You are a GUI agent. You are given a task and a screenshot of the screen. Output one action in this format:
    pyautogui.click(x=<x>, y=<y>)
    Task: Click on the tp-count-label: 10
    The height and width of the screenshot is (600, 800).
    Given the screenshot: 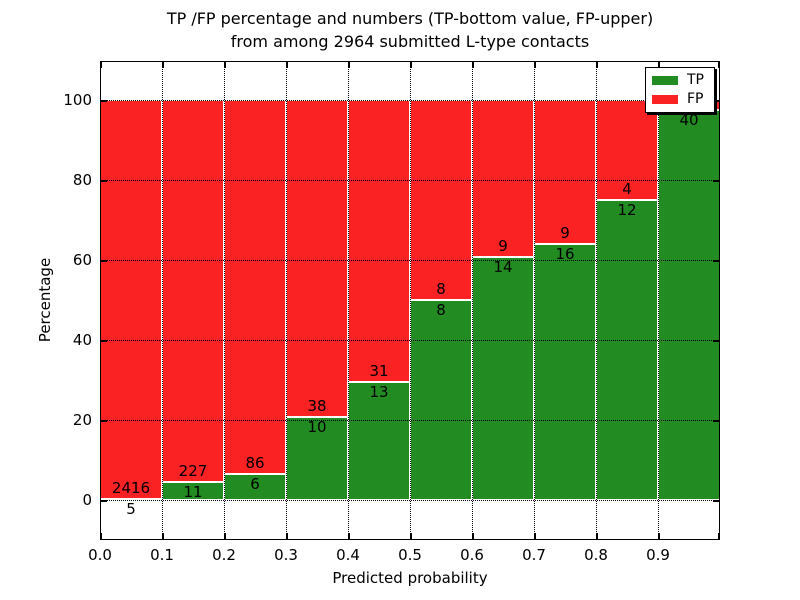 What is the action you would take?
    pyautogui.click(x=317, y=427)
    